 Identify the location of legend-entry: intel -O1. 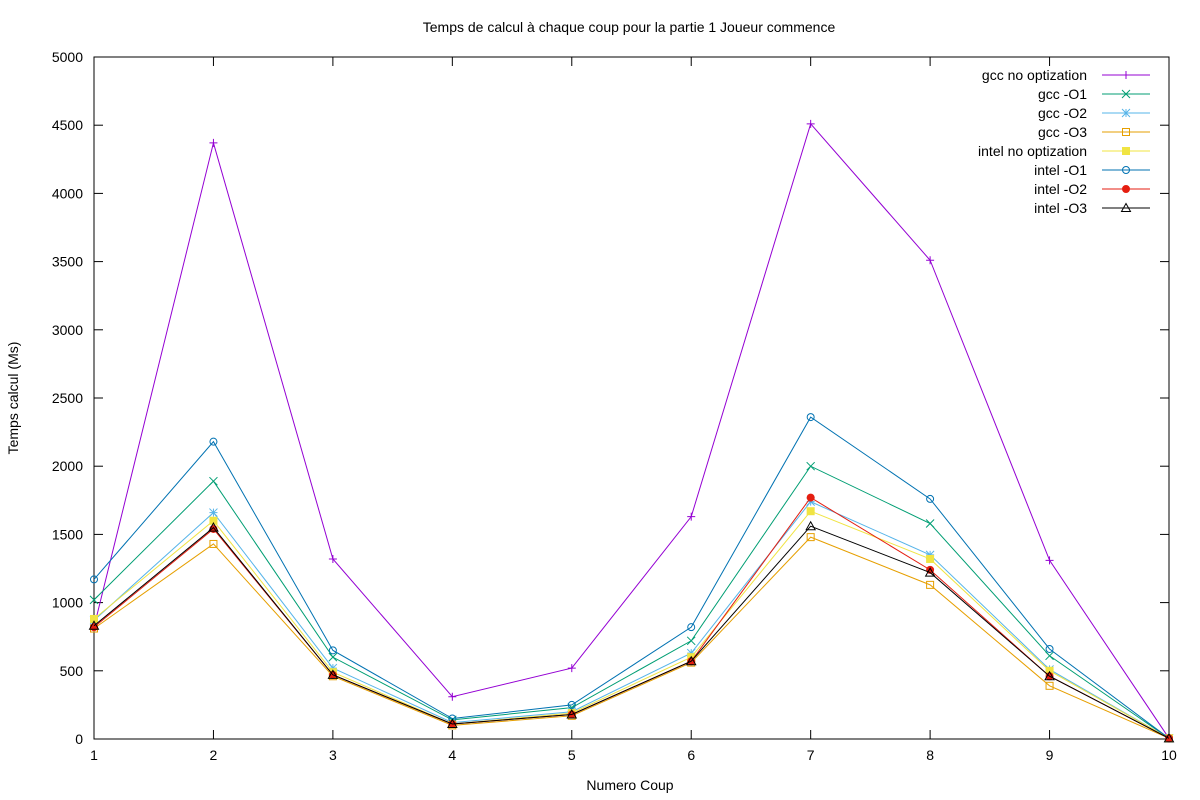
(1092, 170).